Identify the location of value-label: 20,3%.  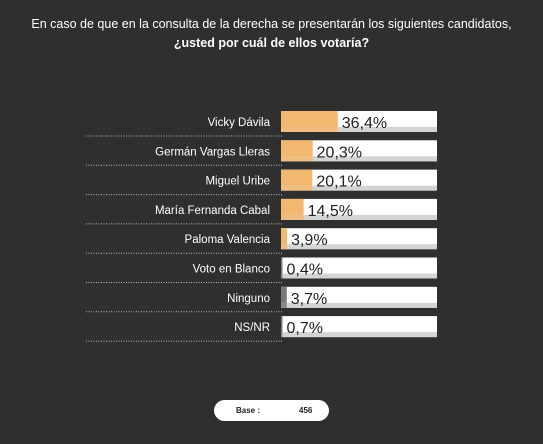
(339, 152).